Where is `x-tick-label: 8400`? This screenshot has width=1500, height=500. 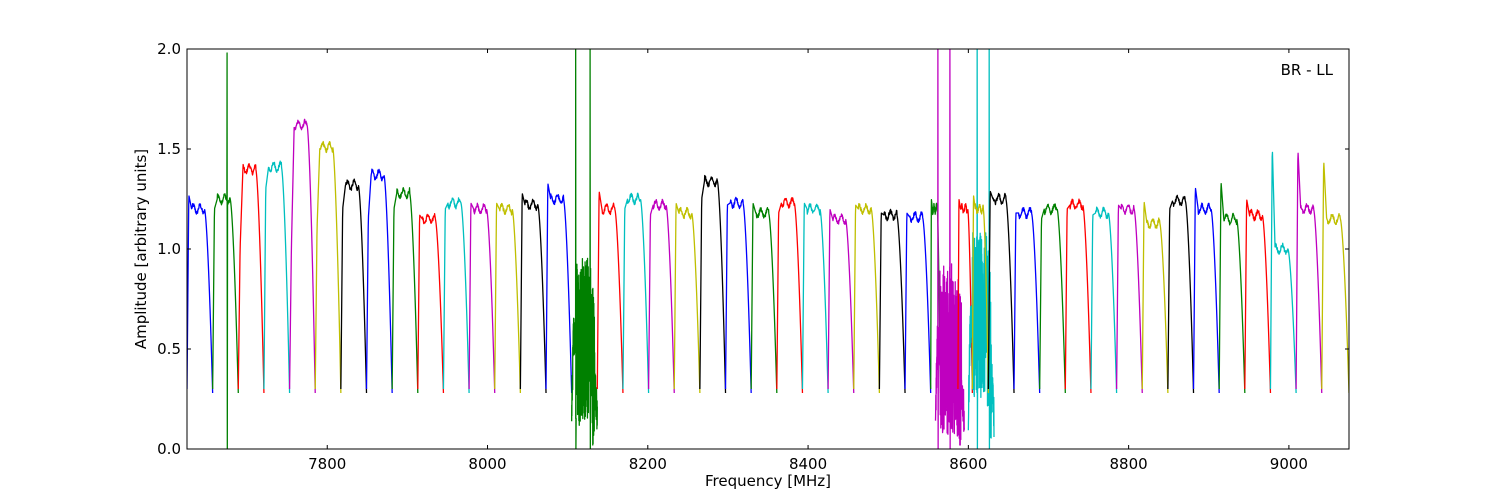
x-tick-label: 8400 is located at coordinates (808, 464).